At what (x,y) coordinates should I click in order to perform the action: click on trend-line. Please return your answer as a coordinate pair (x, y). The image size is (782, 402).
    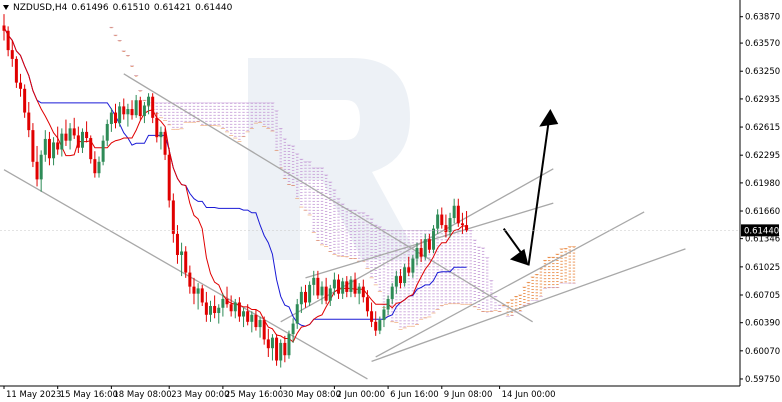
    Looking at the image, I should click on (528, 305).